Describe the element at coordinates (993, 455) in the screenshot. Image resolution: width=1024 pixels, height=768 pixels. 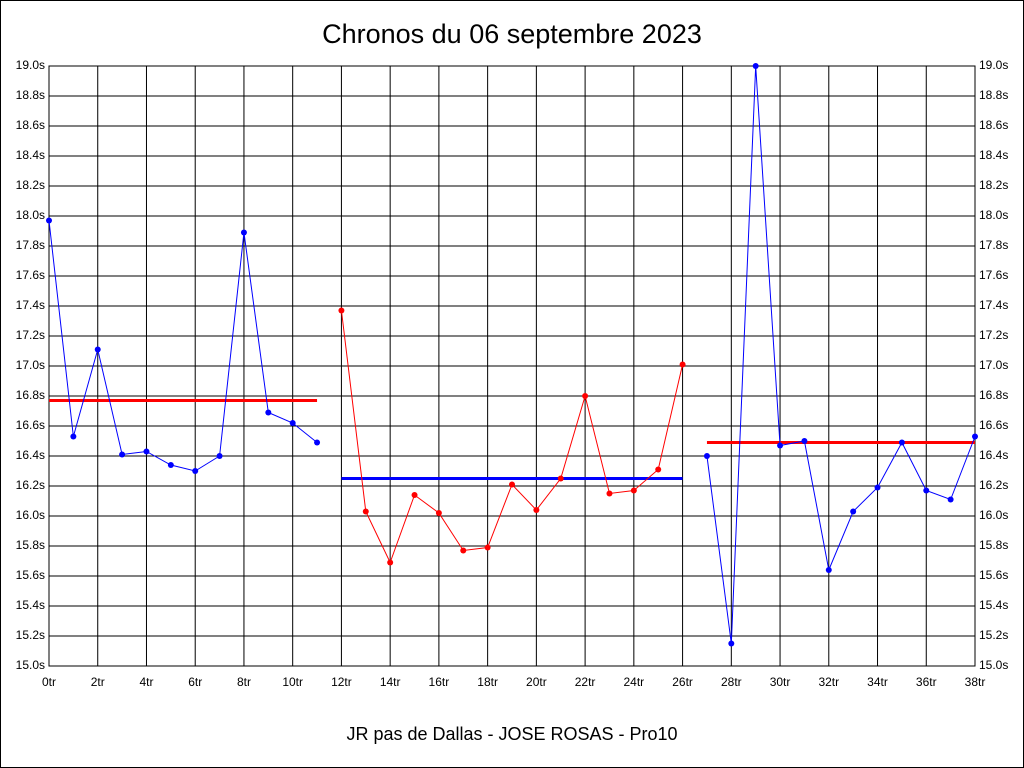
I see `y-tick-label-right: 16.4s` at that location.